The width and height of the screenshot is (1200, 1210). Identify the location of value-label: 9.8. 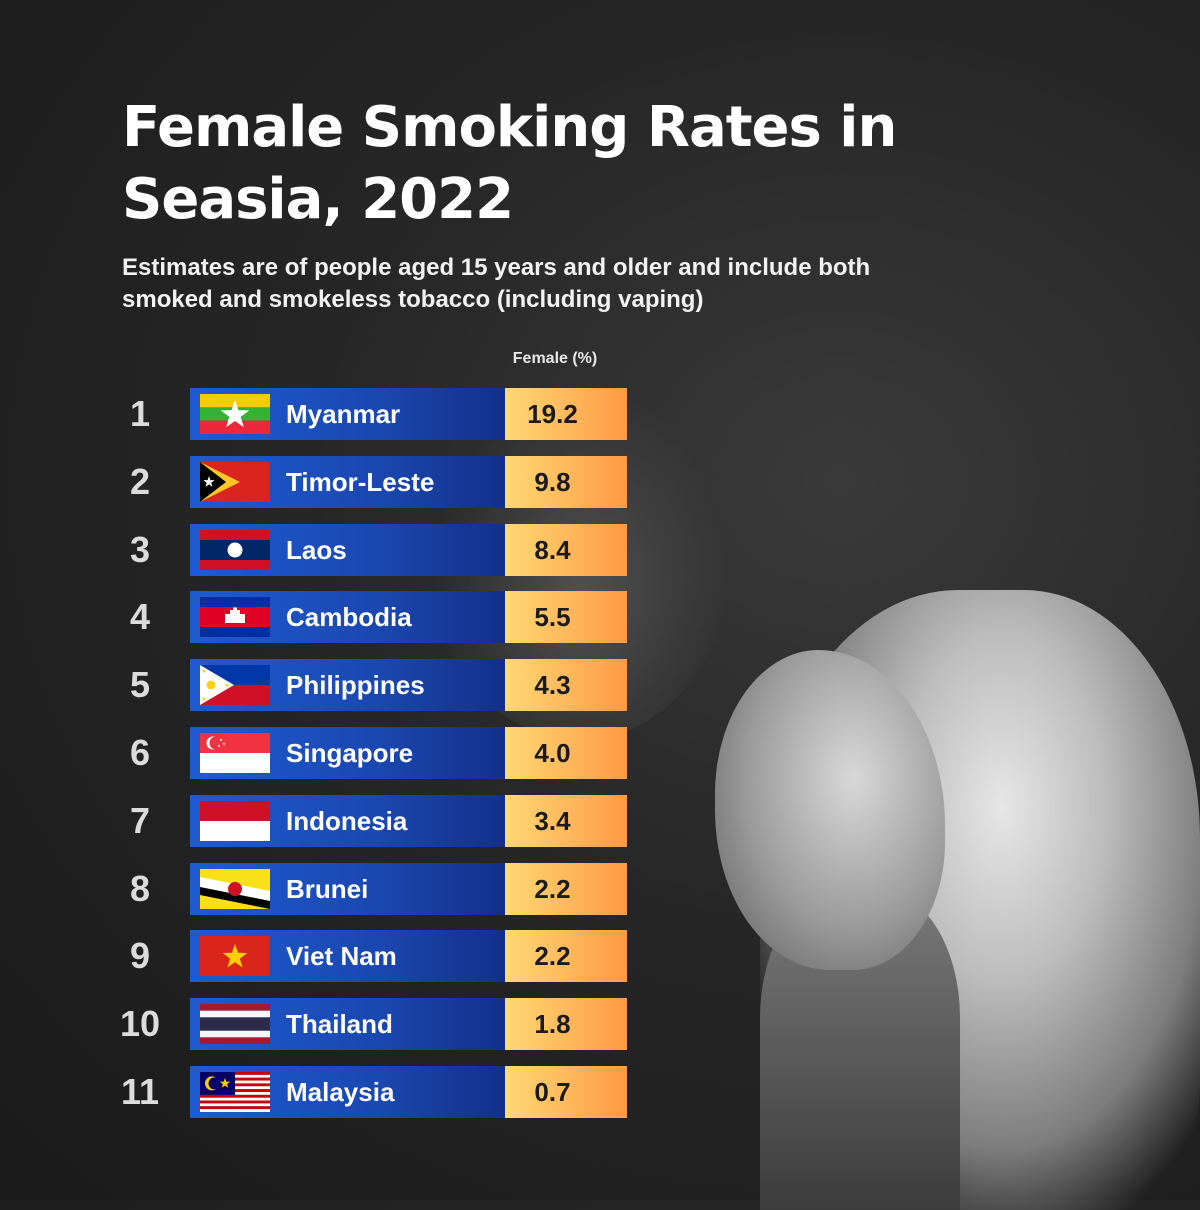
(552, 481).